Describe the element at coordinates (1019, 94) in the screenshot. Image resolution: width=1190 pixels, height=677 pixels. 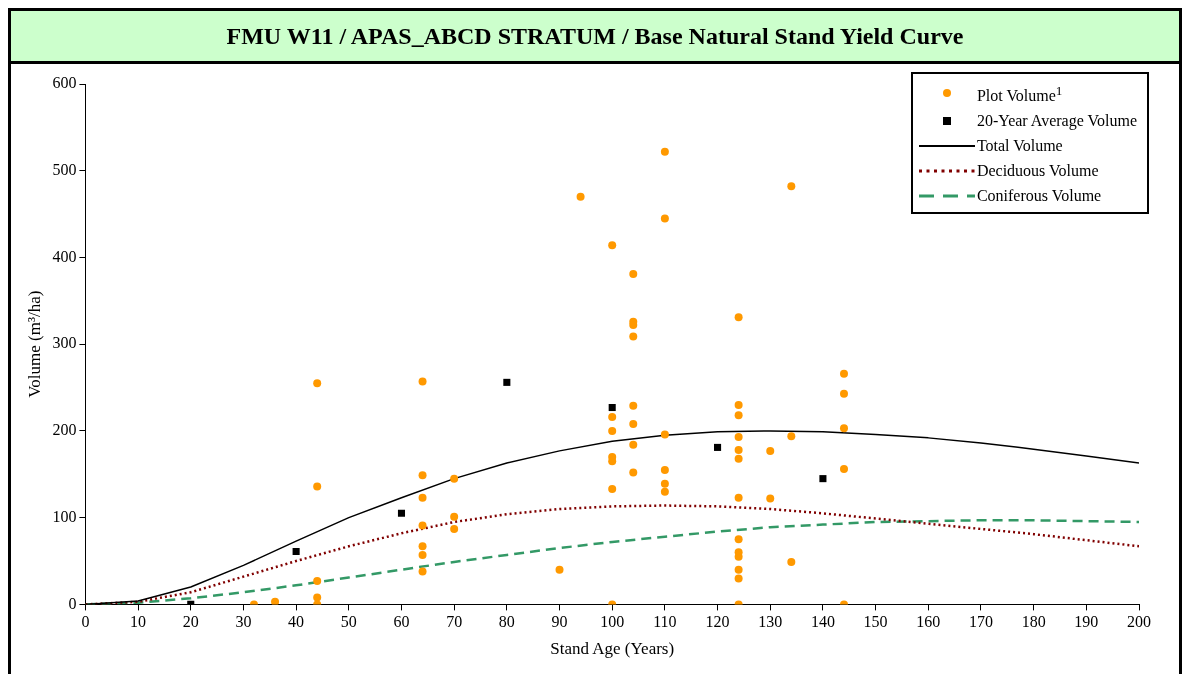
I see `legend-label: Plot Volume$^{1}$` at that location.